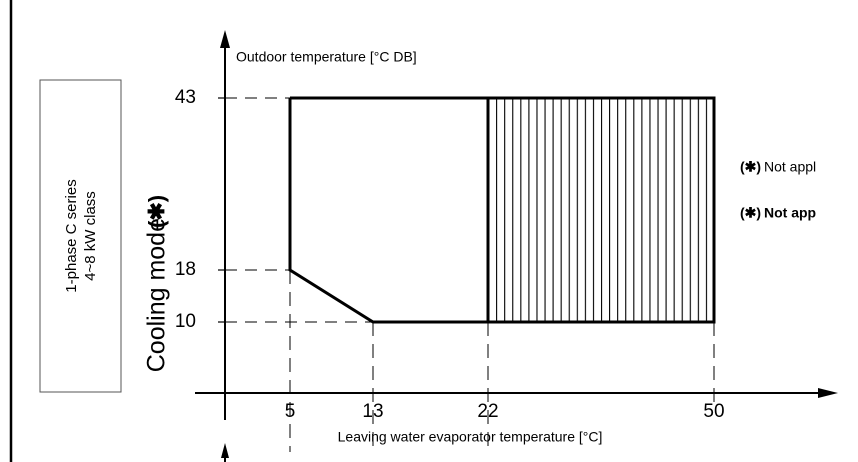 Image resolution: width=858 pixels, height=462 pixels. What do you see at coordinates (90, 236) in the screenshot?
I see `side-label: 4~8 kW class` at bounding box center [90, 236].